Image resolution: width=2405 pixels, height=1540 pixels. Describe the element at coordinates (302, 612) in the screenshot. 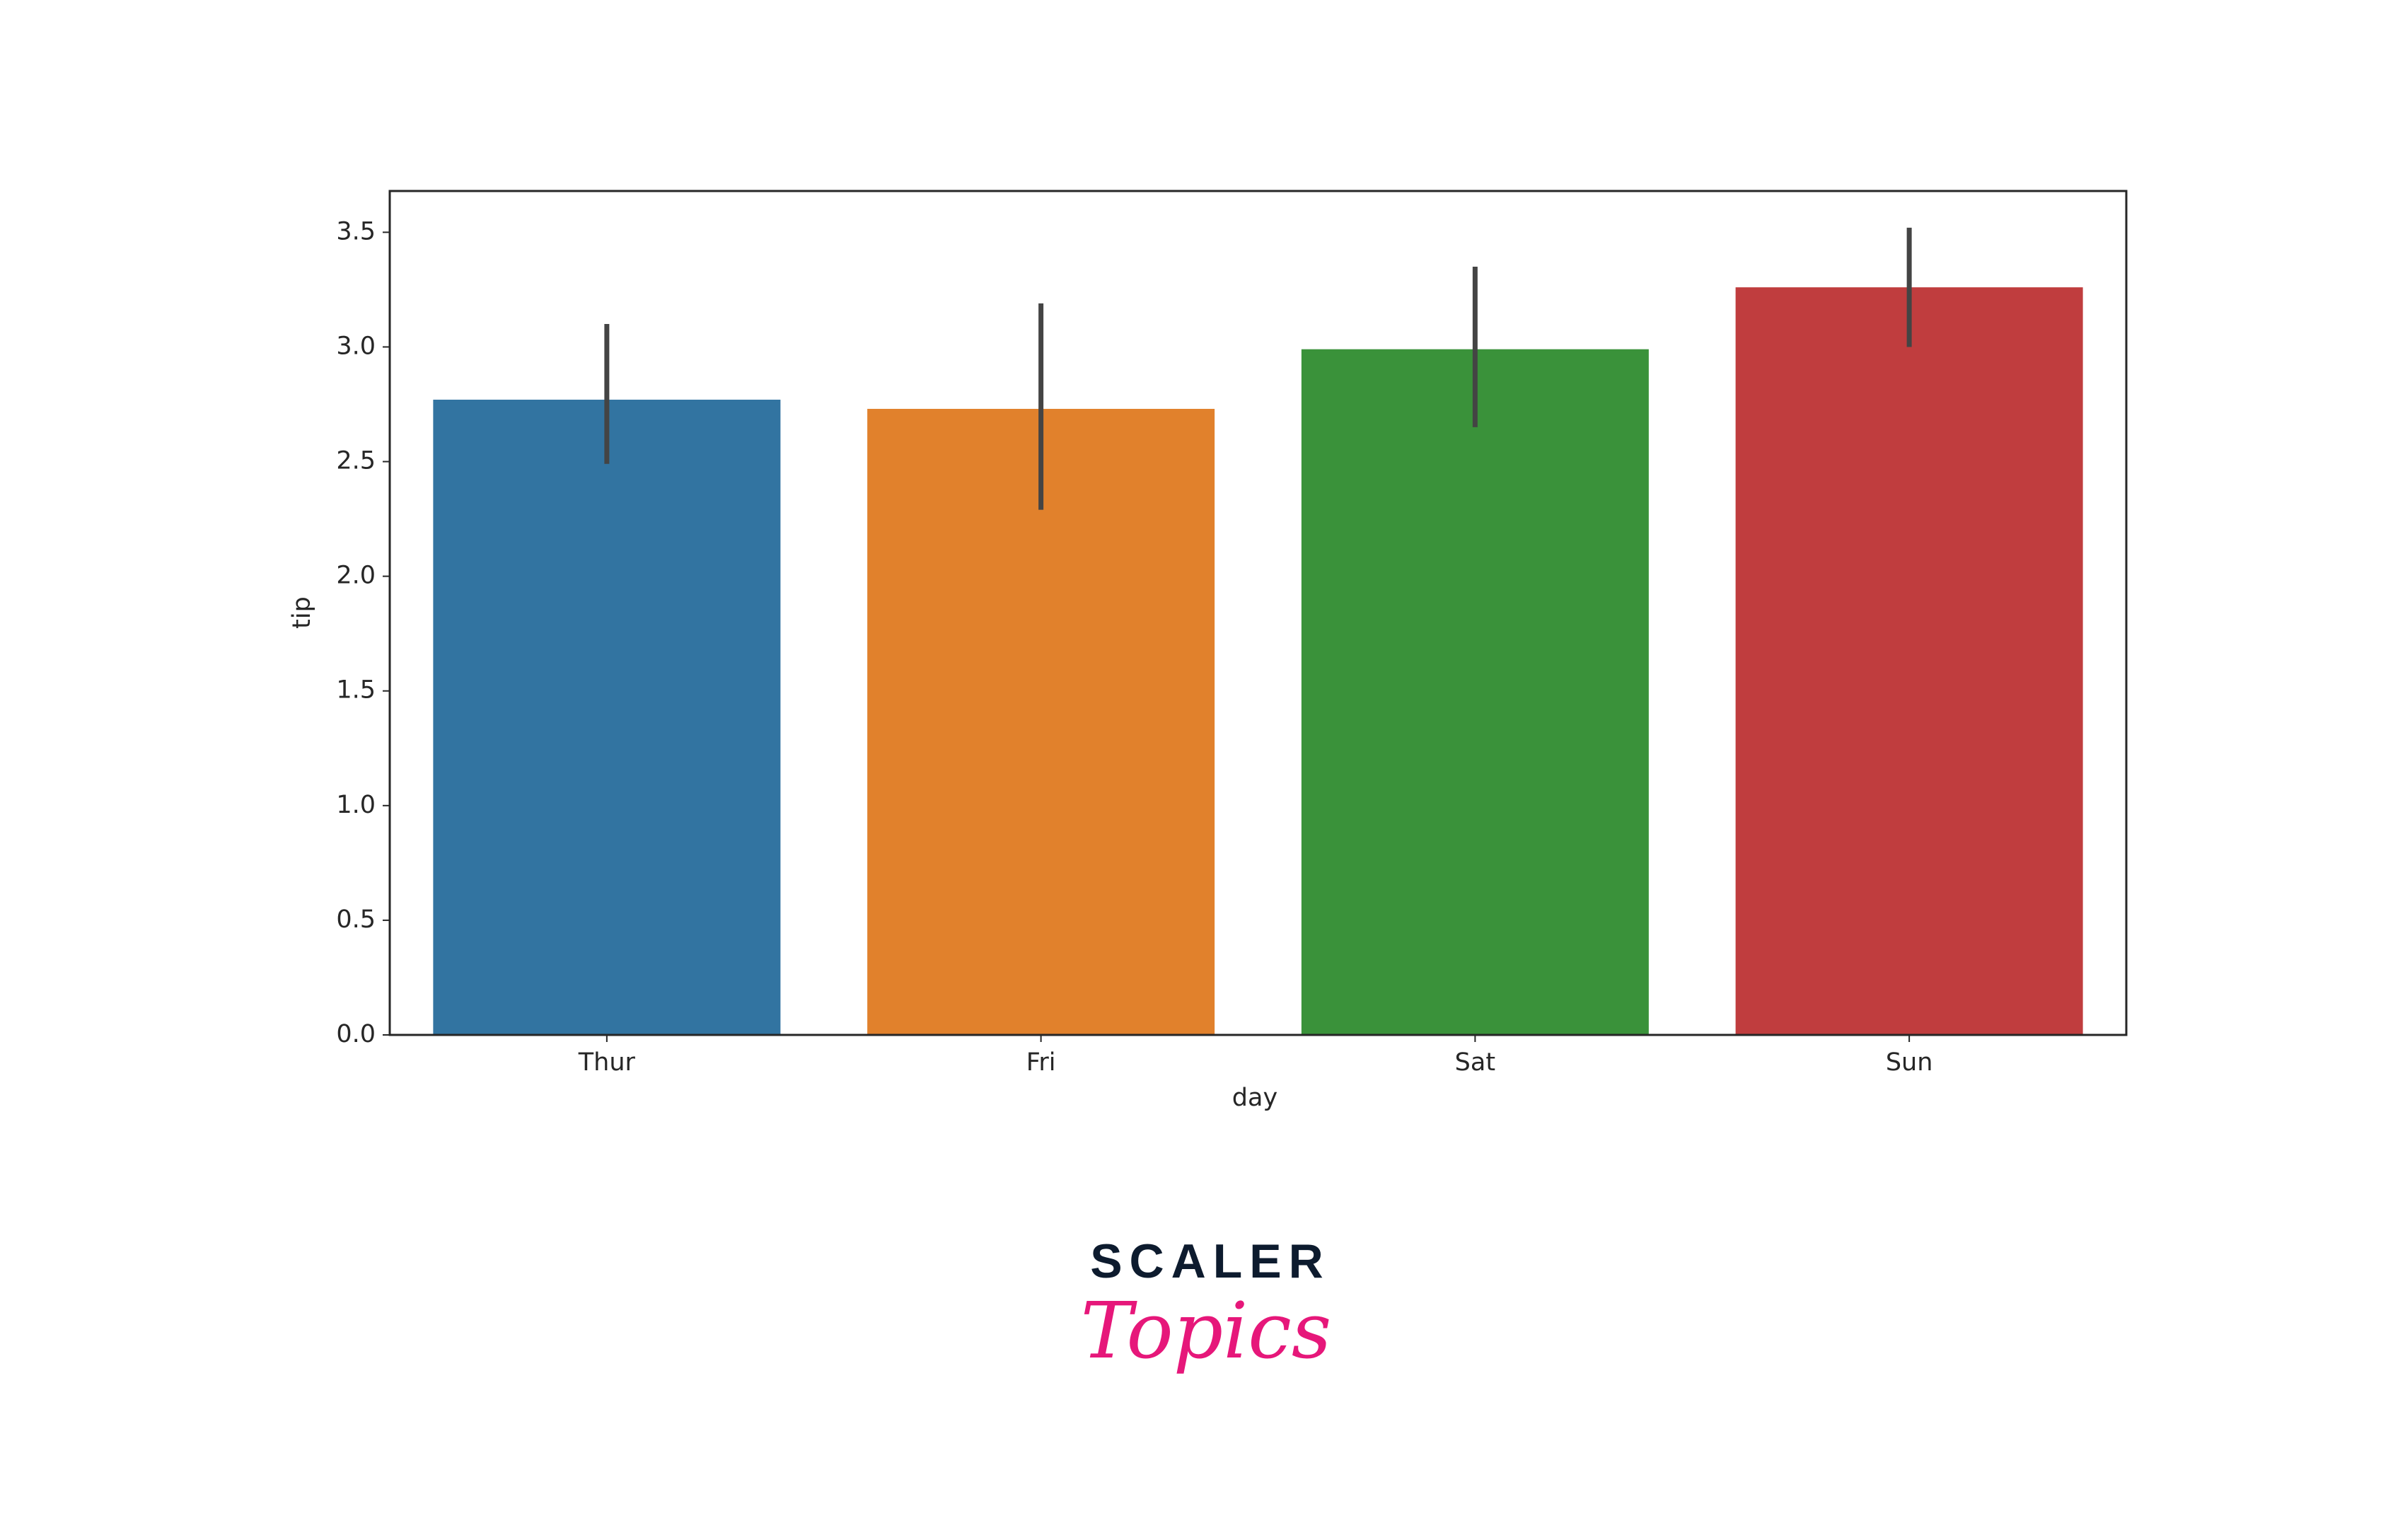

I see `y-axis-label: tip` at that location.